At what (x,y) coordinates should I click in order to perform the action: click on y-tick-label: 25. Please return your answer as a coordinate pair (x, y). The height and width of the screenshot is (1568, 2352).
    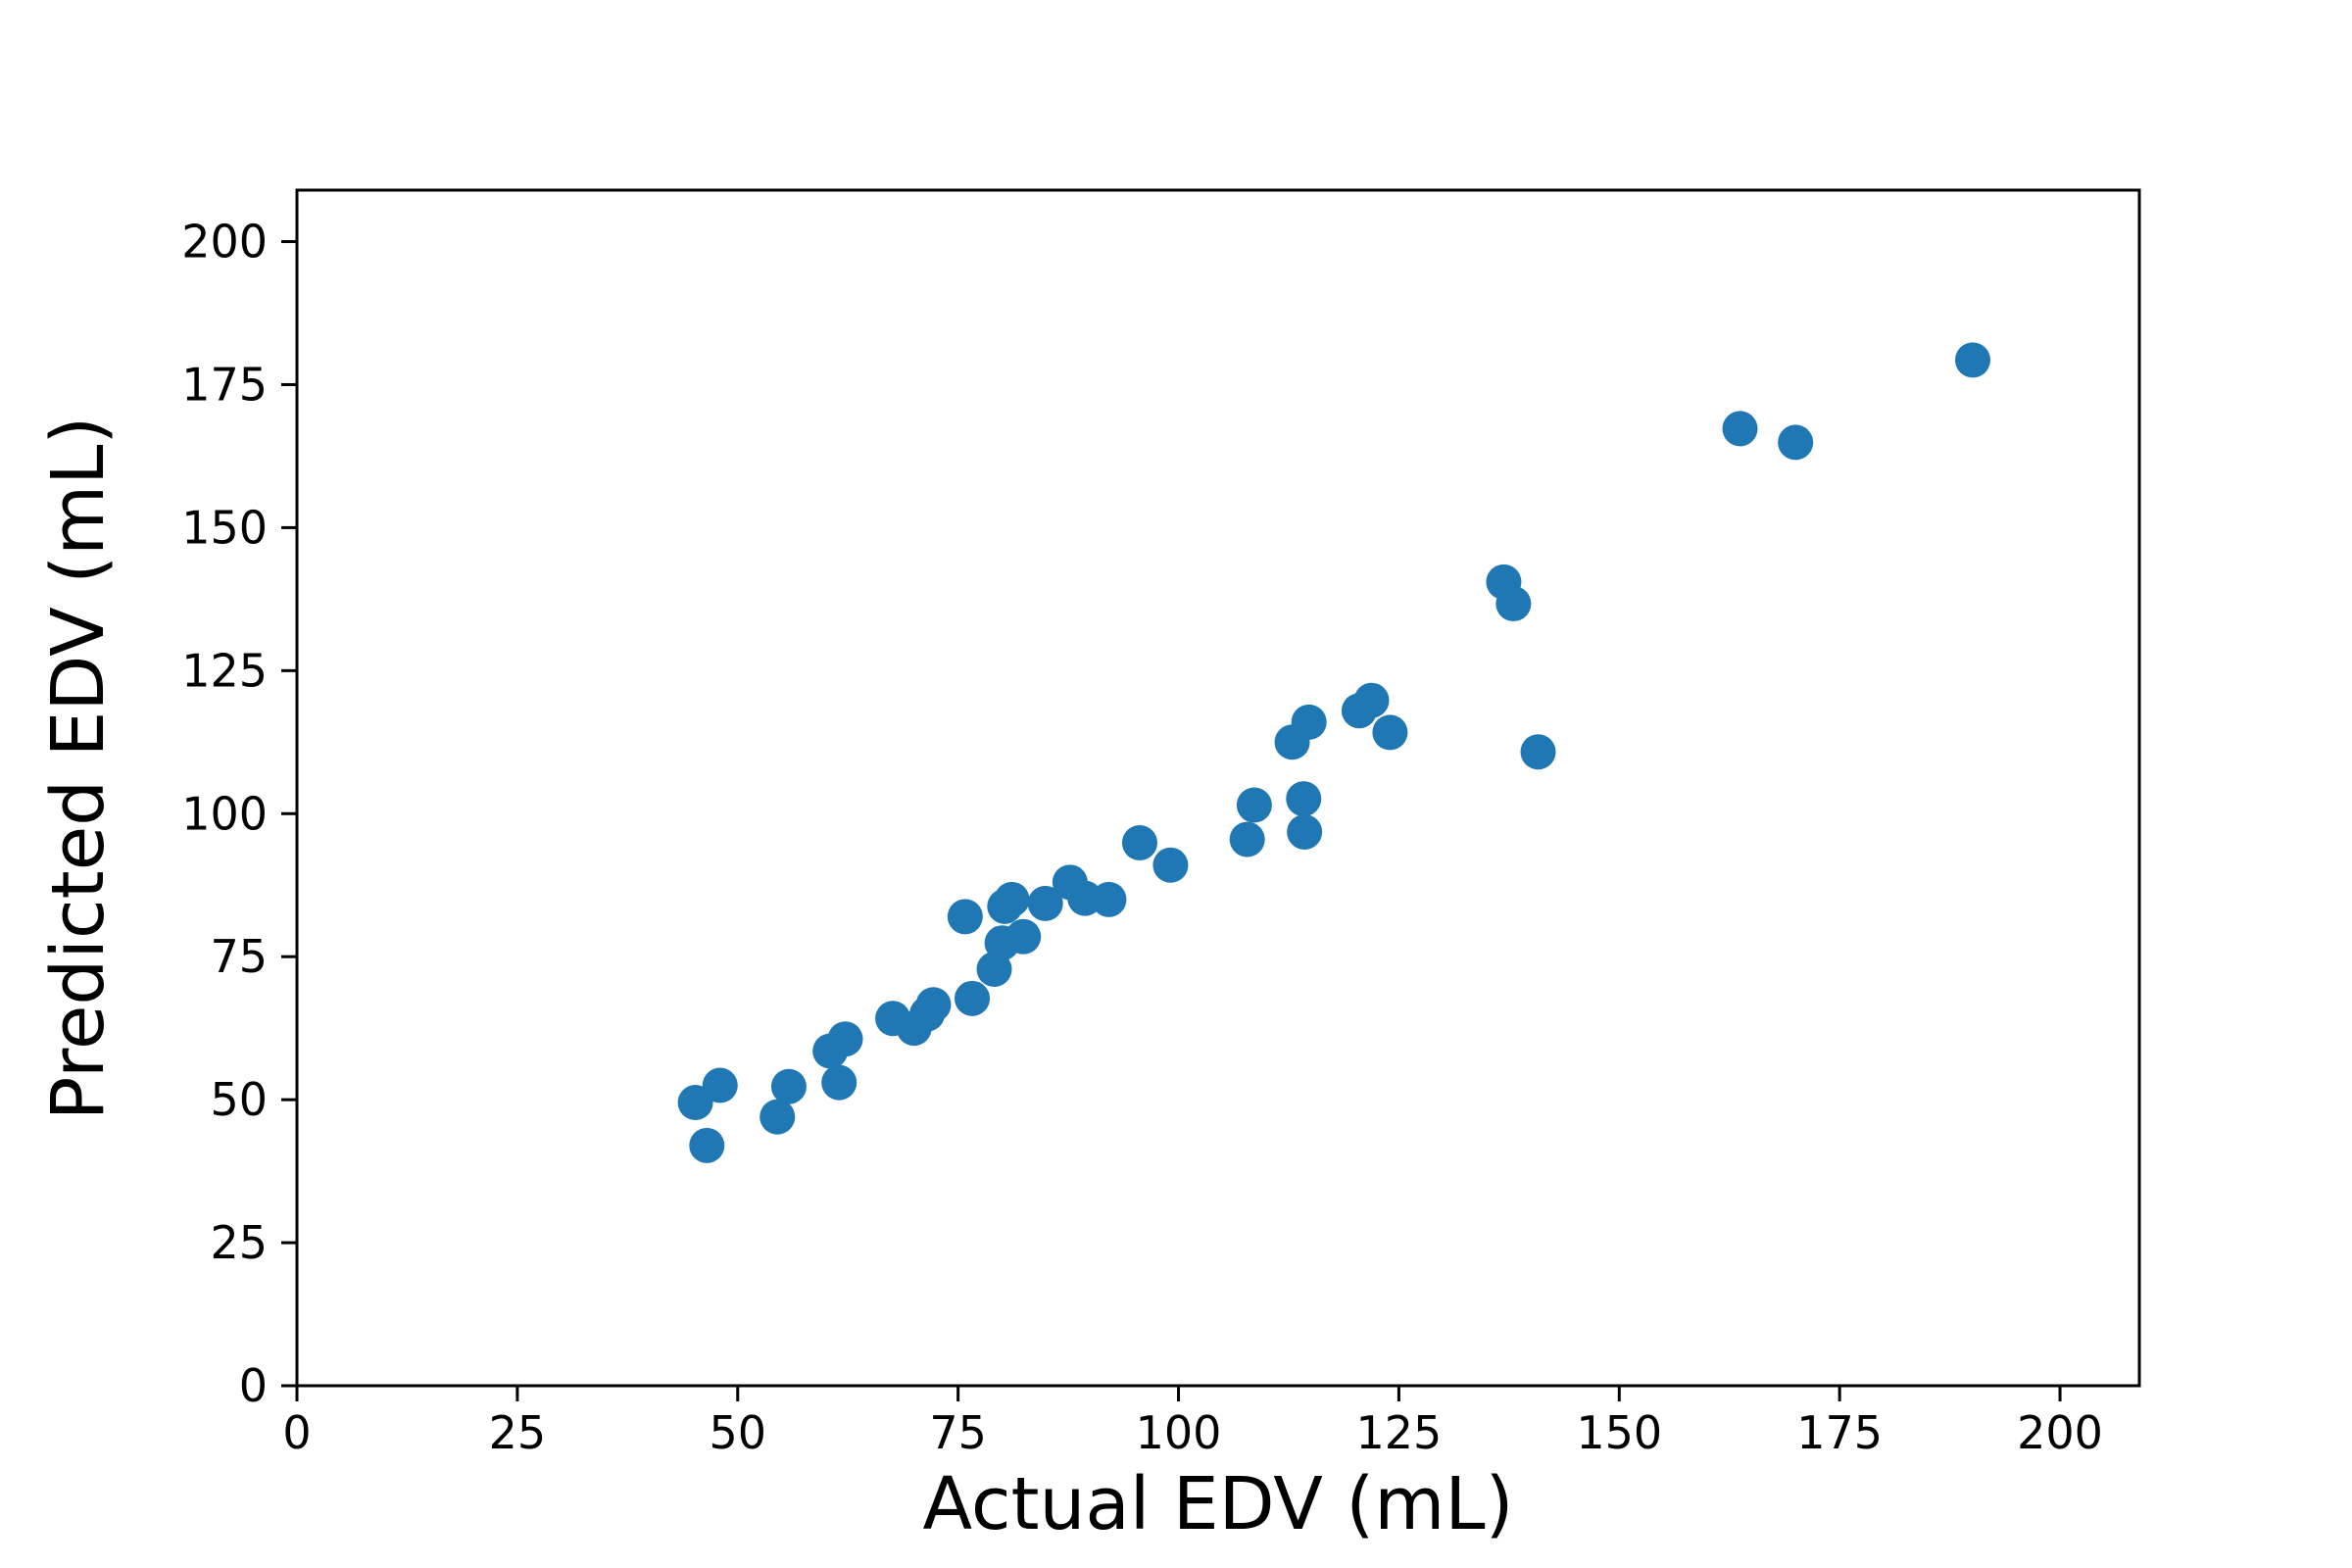
    Looking at the image, I should click on (239, 1242).